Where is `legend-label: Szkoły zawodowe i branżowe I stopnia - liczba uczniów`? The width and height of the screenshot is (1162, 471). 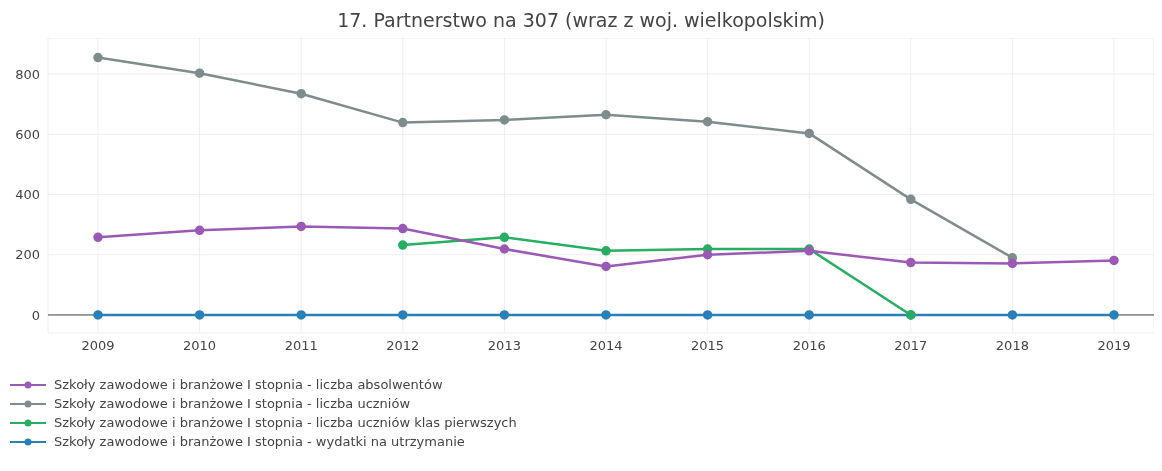 legend-label: Szkoły zawodowe i branżowe I stopnia - liczba uczniów is located at coordinates (232, 403).